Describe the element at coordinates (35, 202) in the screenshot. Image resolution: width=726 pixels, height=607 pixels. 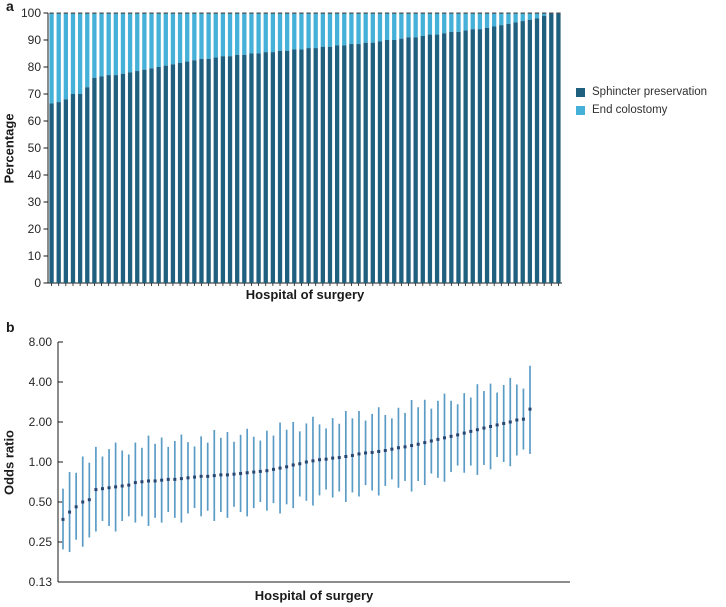
I see `tick-label: 30` at that location.